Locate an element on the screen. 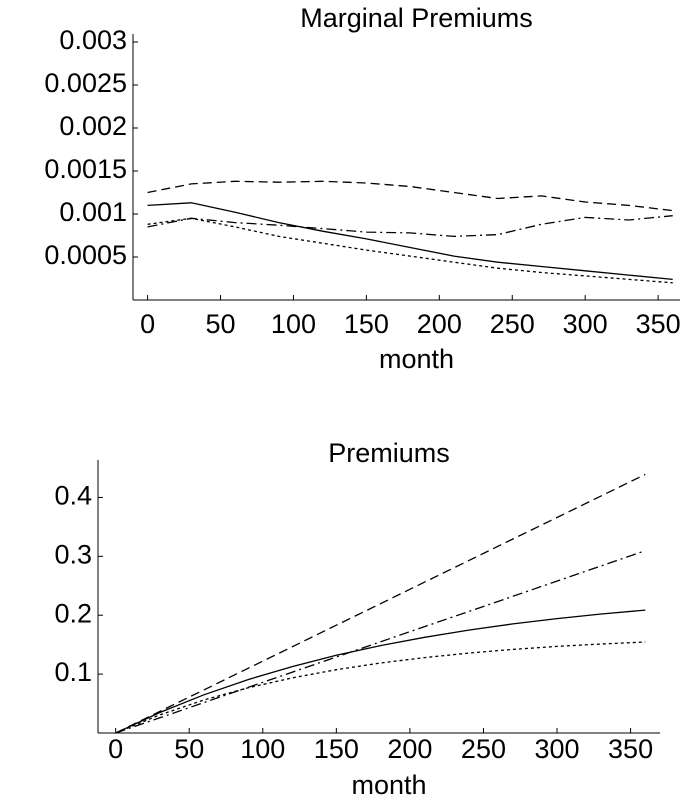 The width and height of the screenshot is (697, 811). y-tick-label: 0.0005 is located at coordinates (85, 255).